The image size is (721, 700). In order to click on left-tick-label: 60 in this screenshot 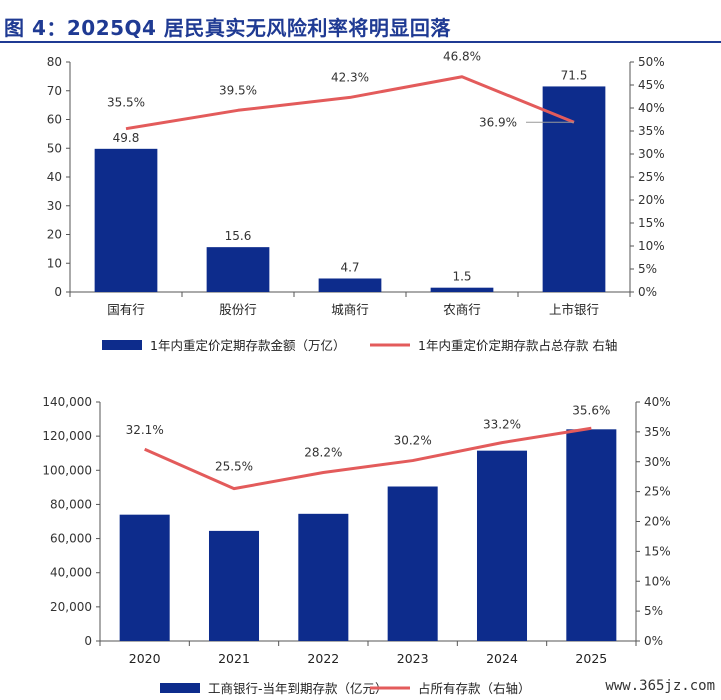, I will do `click(54, 120)`.